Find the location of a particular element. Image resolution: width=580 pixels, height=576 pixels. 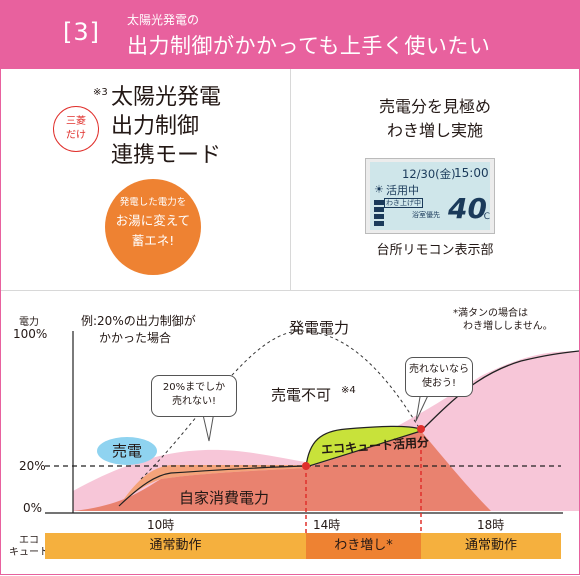

remote-status: 活用中 is located at coordinates (402, 190).